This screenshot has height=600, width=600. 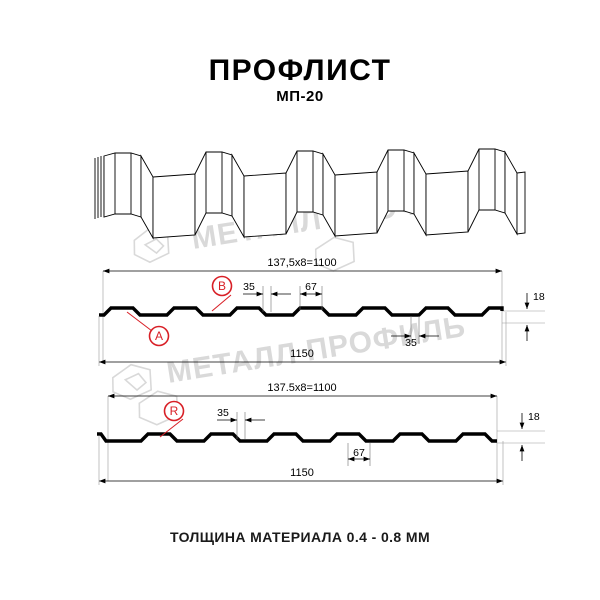 What do you see at coordinates (301, 311) in the screenshot?
I see `profile-outline-front` at bounding box center [301, 311].